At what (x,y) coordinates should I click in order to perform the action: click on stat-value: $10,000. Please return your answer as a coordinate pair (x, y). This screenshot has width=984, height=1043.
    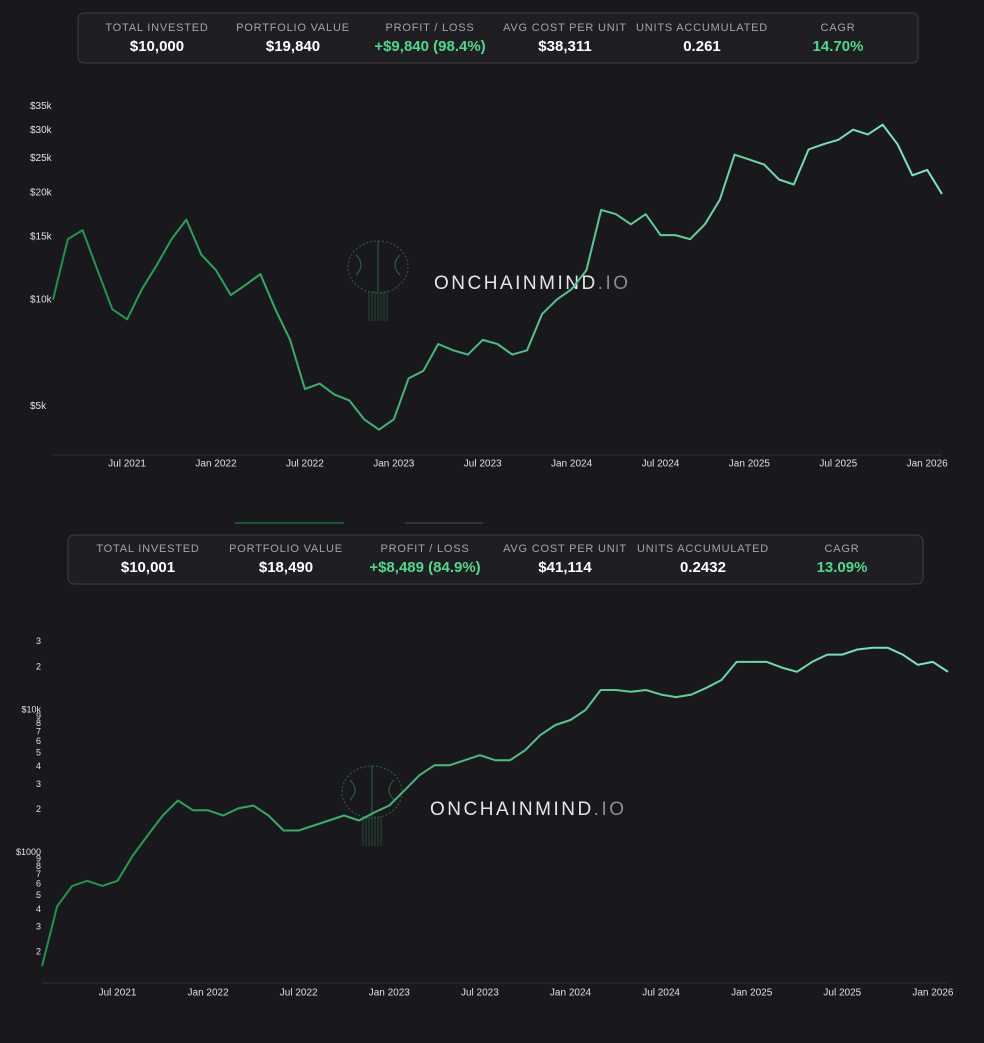
    Looking at the image, I should click on (157, 46).